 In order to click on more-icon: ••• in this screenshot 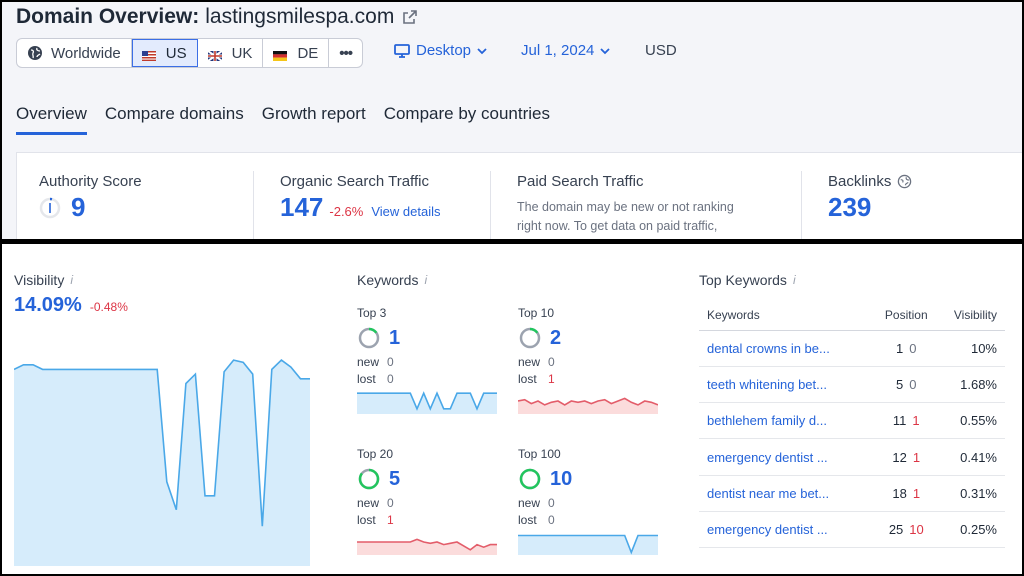, I will do `click(346, 53)`.